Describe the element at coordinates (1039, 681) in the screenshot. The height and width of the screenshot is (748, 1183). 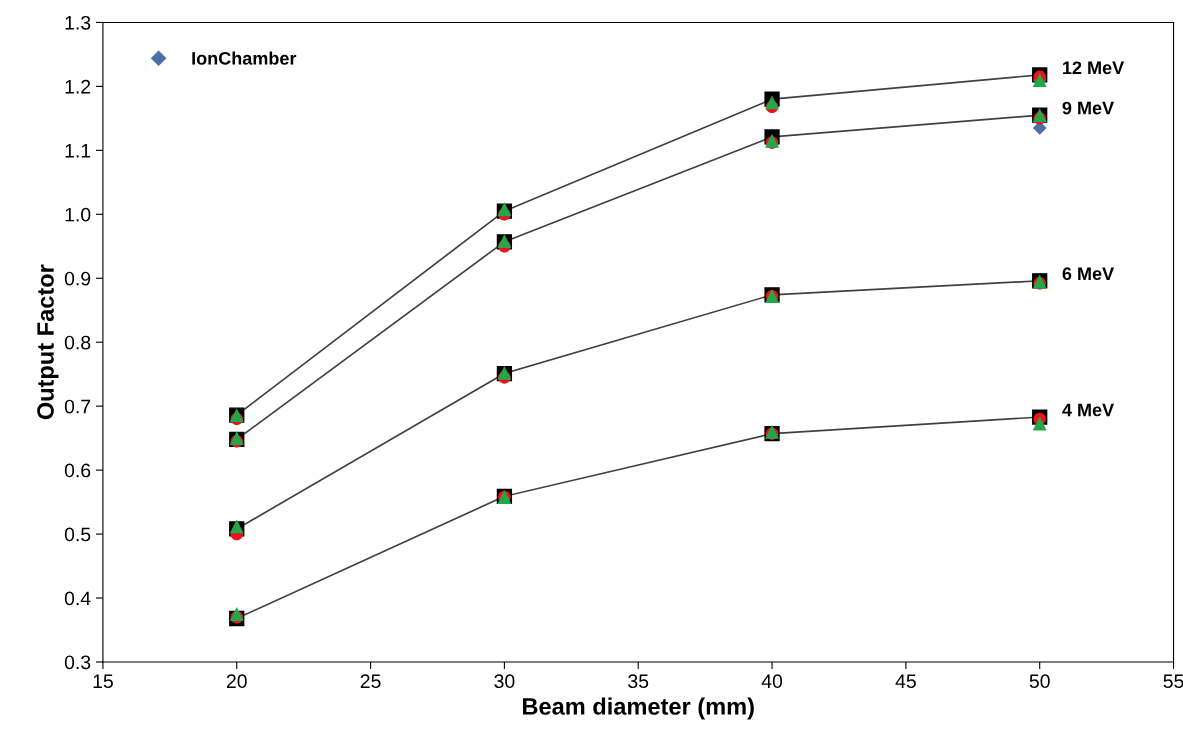
I see `x-tick-label: 50` at that location.